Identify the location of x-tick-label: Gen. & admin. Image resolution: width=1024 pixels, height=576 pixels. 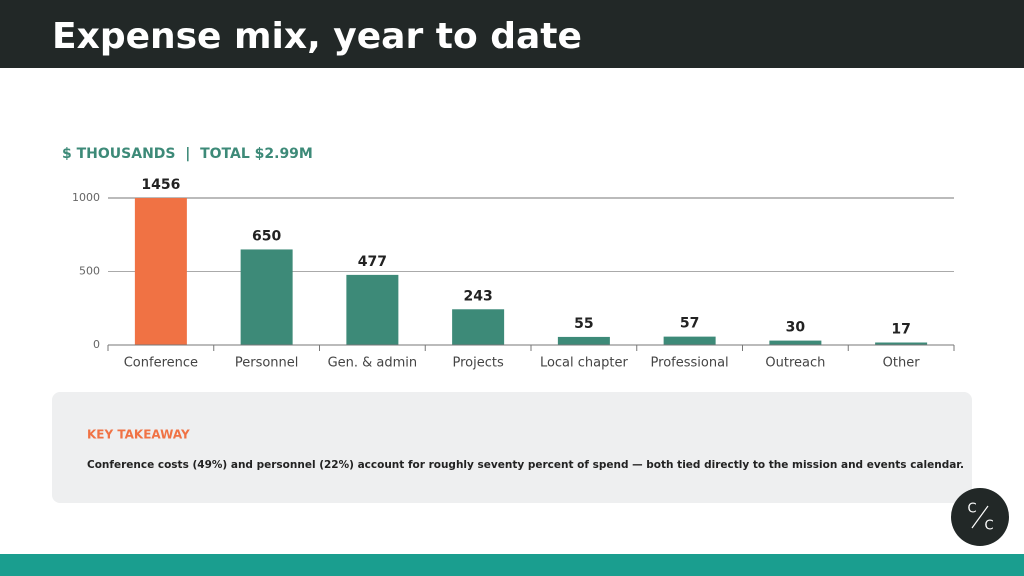
(373, 363).